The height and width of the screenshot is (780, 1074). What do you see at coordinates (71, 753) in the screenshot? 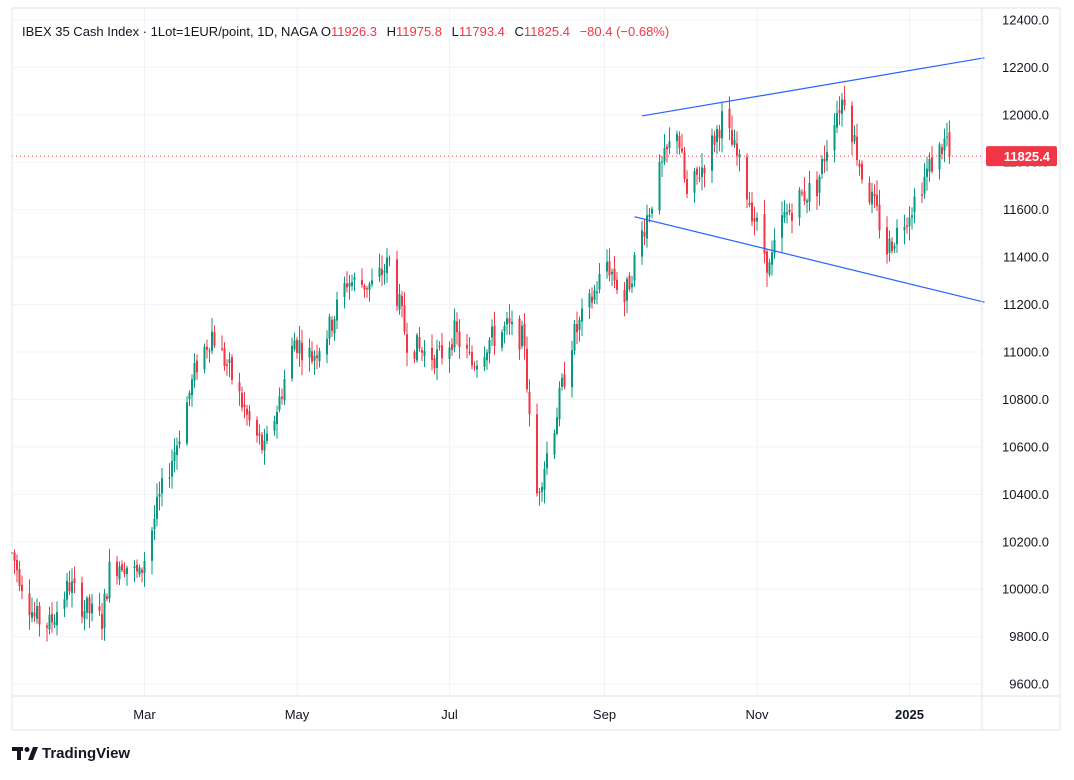
I see `tradingview-logo: TradingView` at bounding box center [71, 753].